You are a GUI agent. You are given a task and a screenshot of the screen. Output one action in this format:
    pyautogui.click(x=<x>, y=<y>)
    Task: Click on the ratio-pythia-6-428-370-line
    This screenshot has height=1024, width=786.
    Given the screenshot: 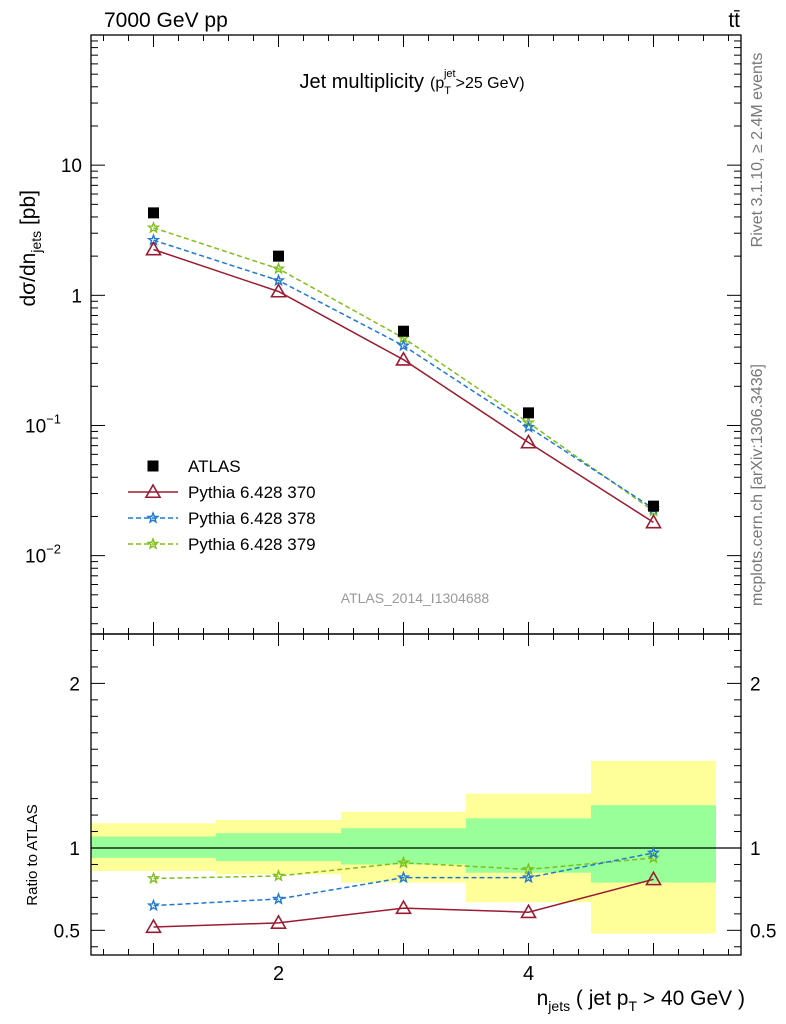 What is the action you would take?
    pyautogui.click(x=403, y=903)
    